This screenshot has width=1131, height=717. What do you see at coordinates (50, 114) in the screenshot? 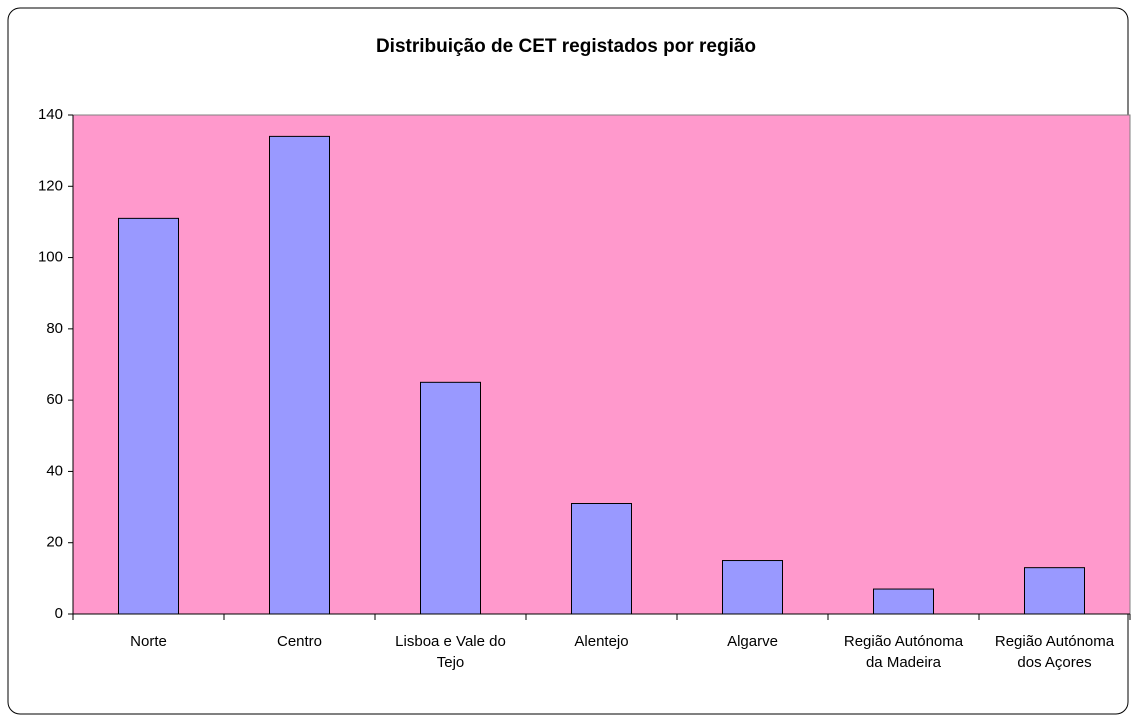
I see `y-tick-label: 140` at bounding box center [50, 114].